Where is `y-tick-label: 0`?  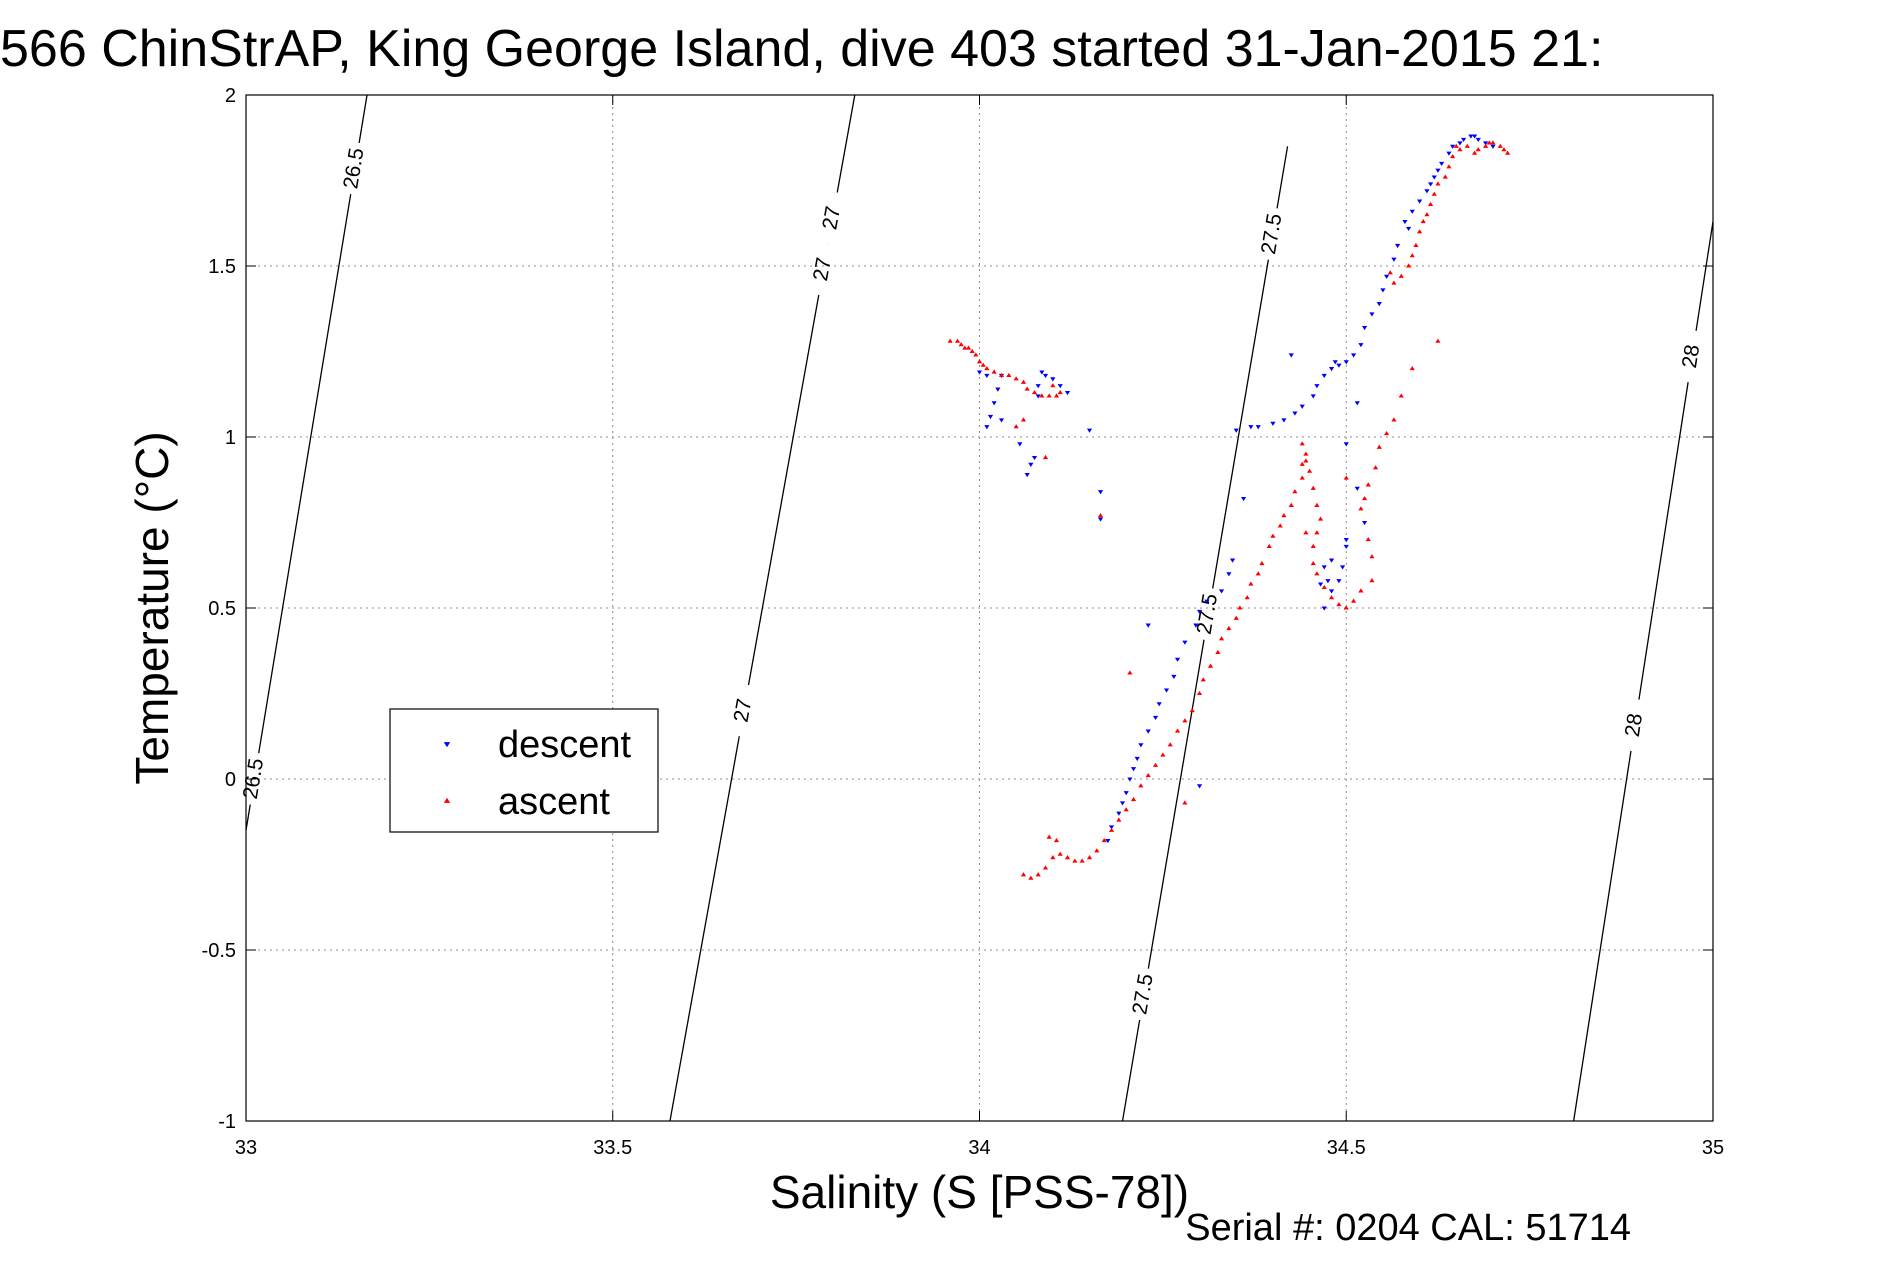 y-tick-label: 0 is located at coordinates (230, 780).